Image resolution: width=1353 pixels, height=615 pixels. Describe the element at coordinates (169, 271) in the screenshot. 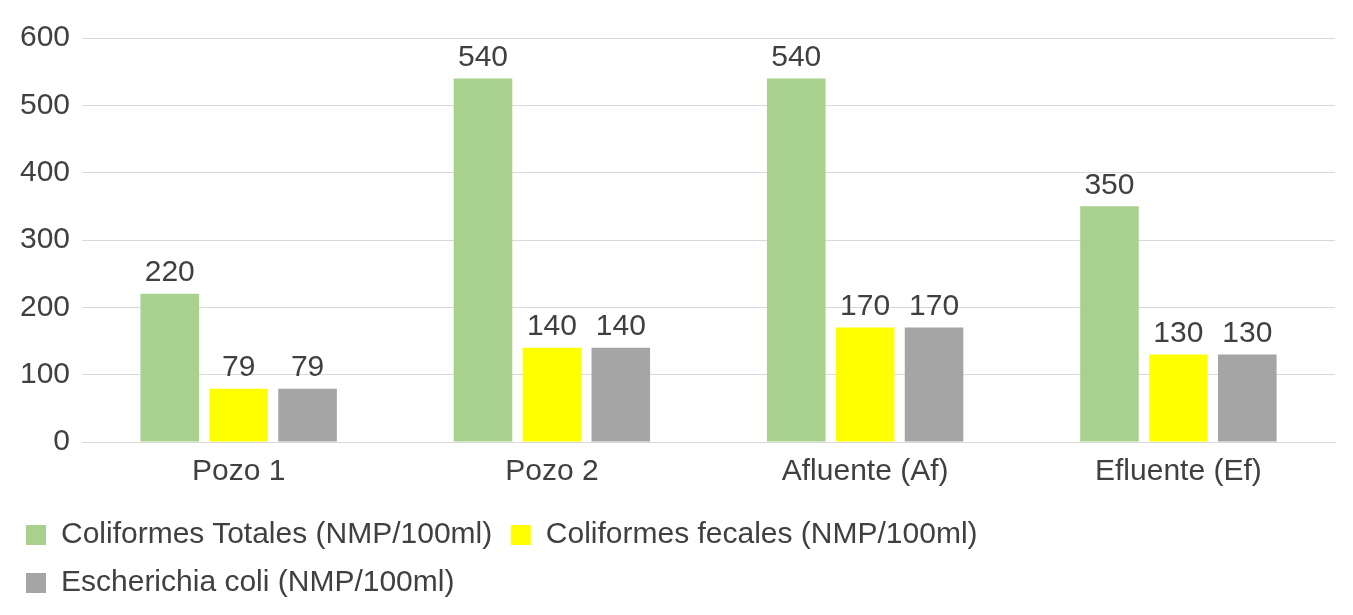

I see `data-label: 220` at that location.